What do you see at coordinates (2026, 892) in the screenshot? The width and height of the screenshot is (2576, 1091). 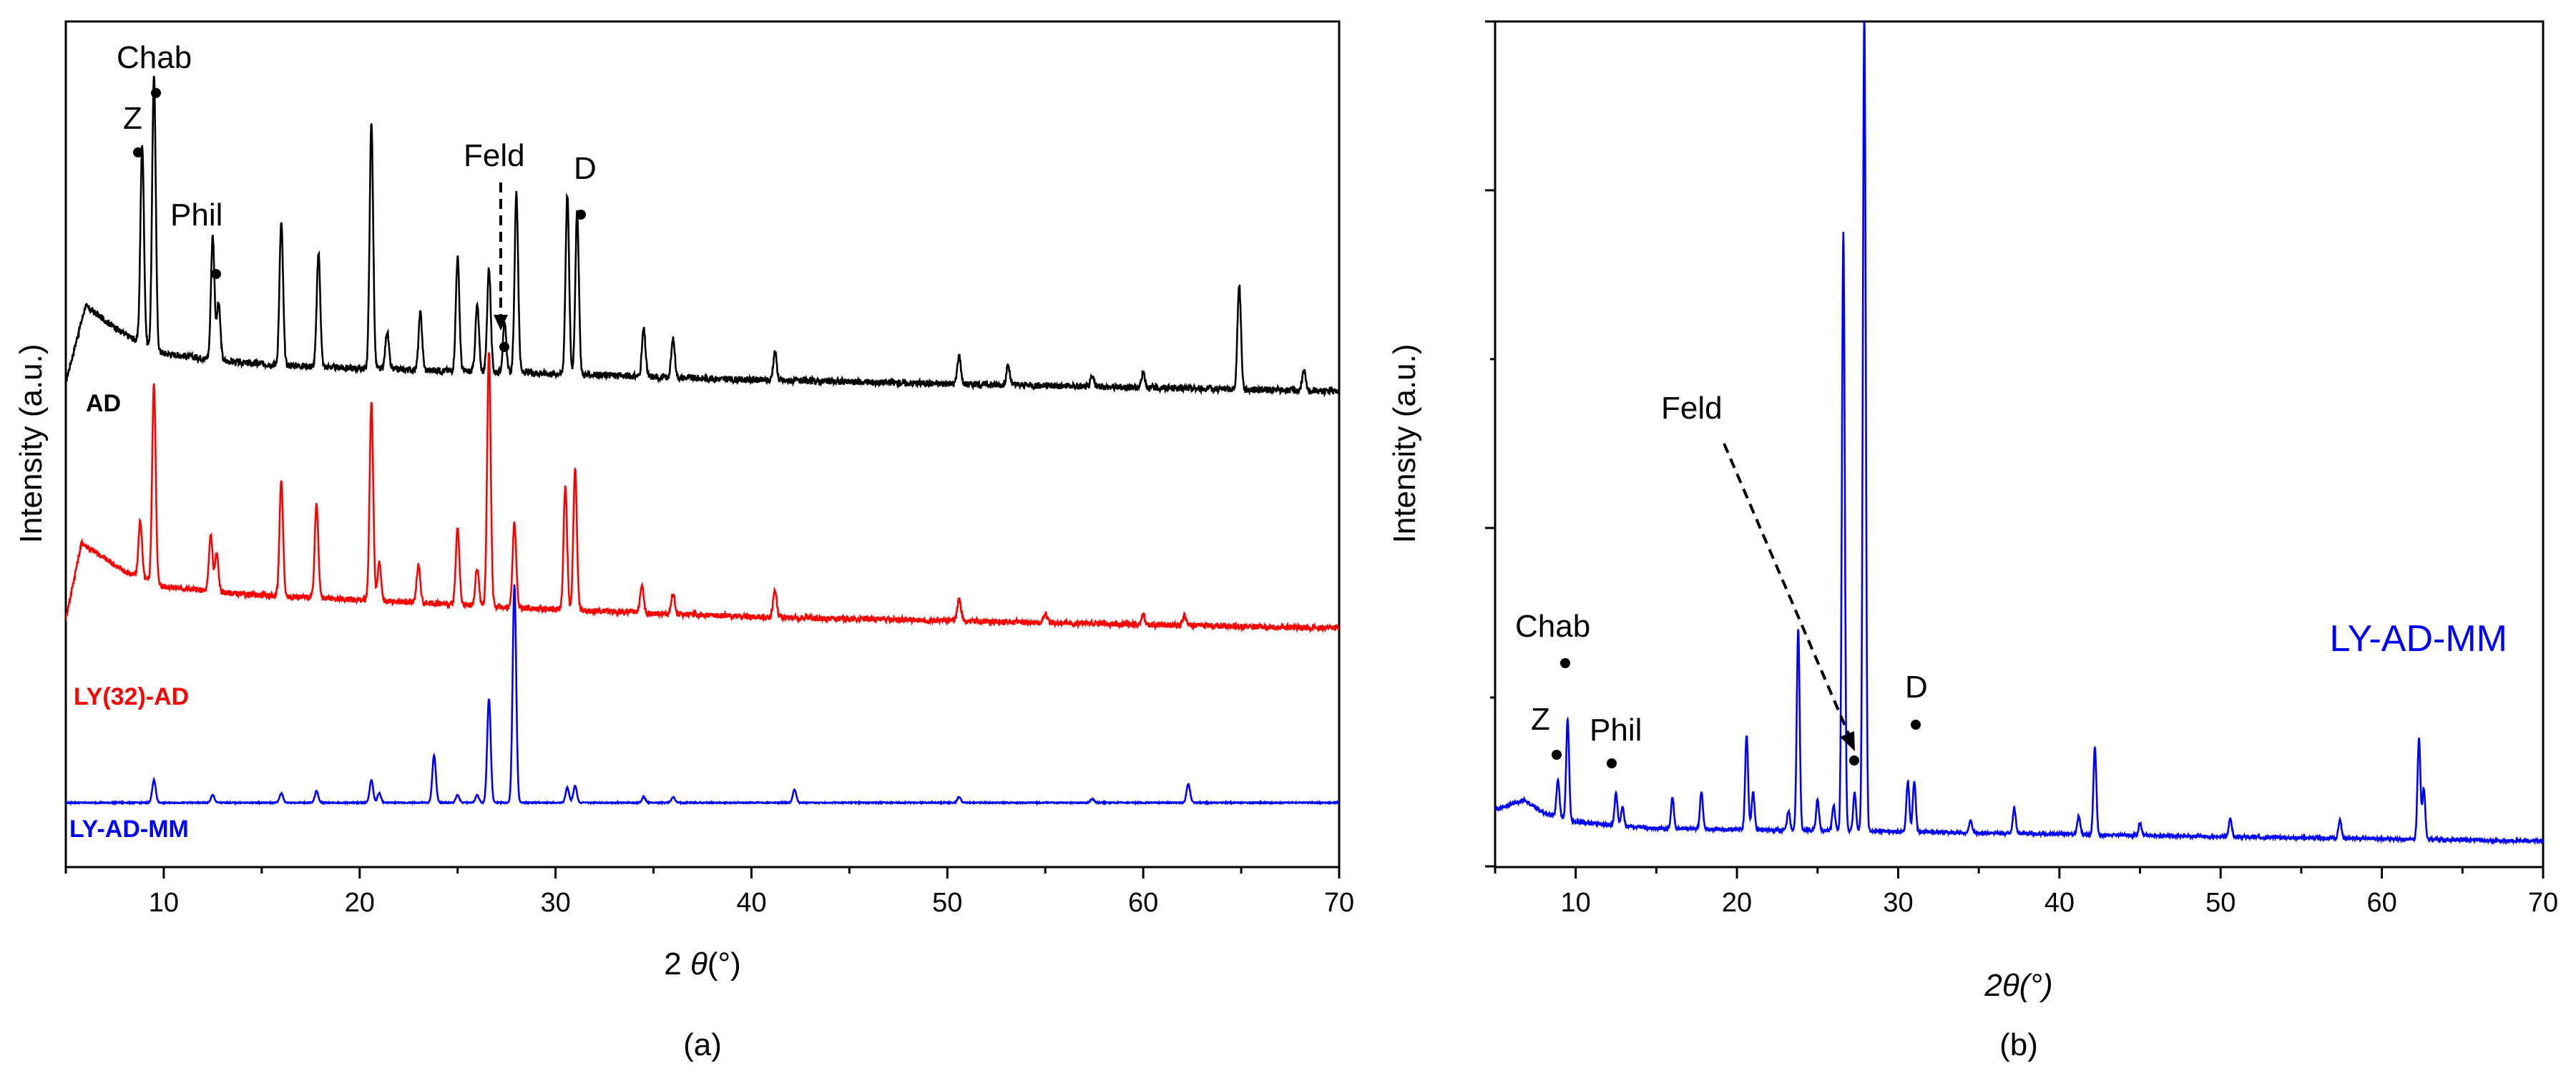 I see `panel-b-x-axis: 10 20 30 40 50 60 70` at bounding box center [2026, 892].